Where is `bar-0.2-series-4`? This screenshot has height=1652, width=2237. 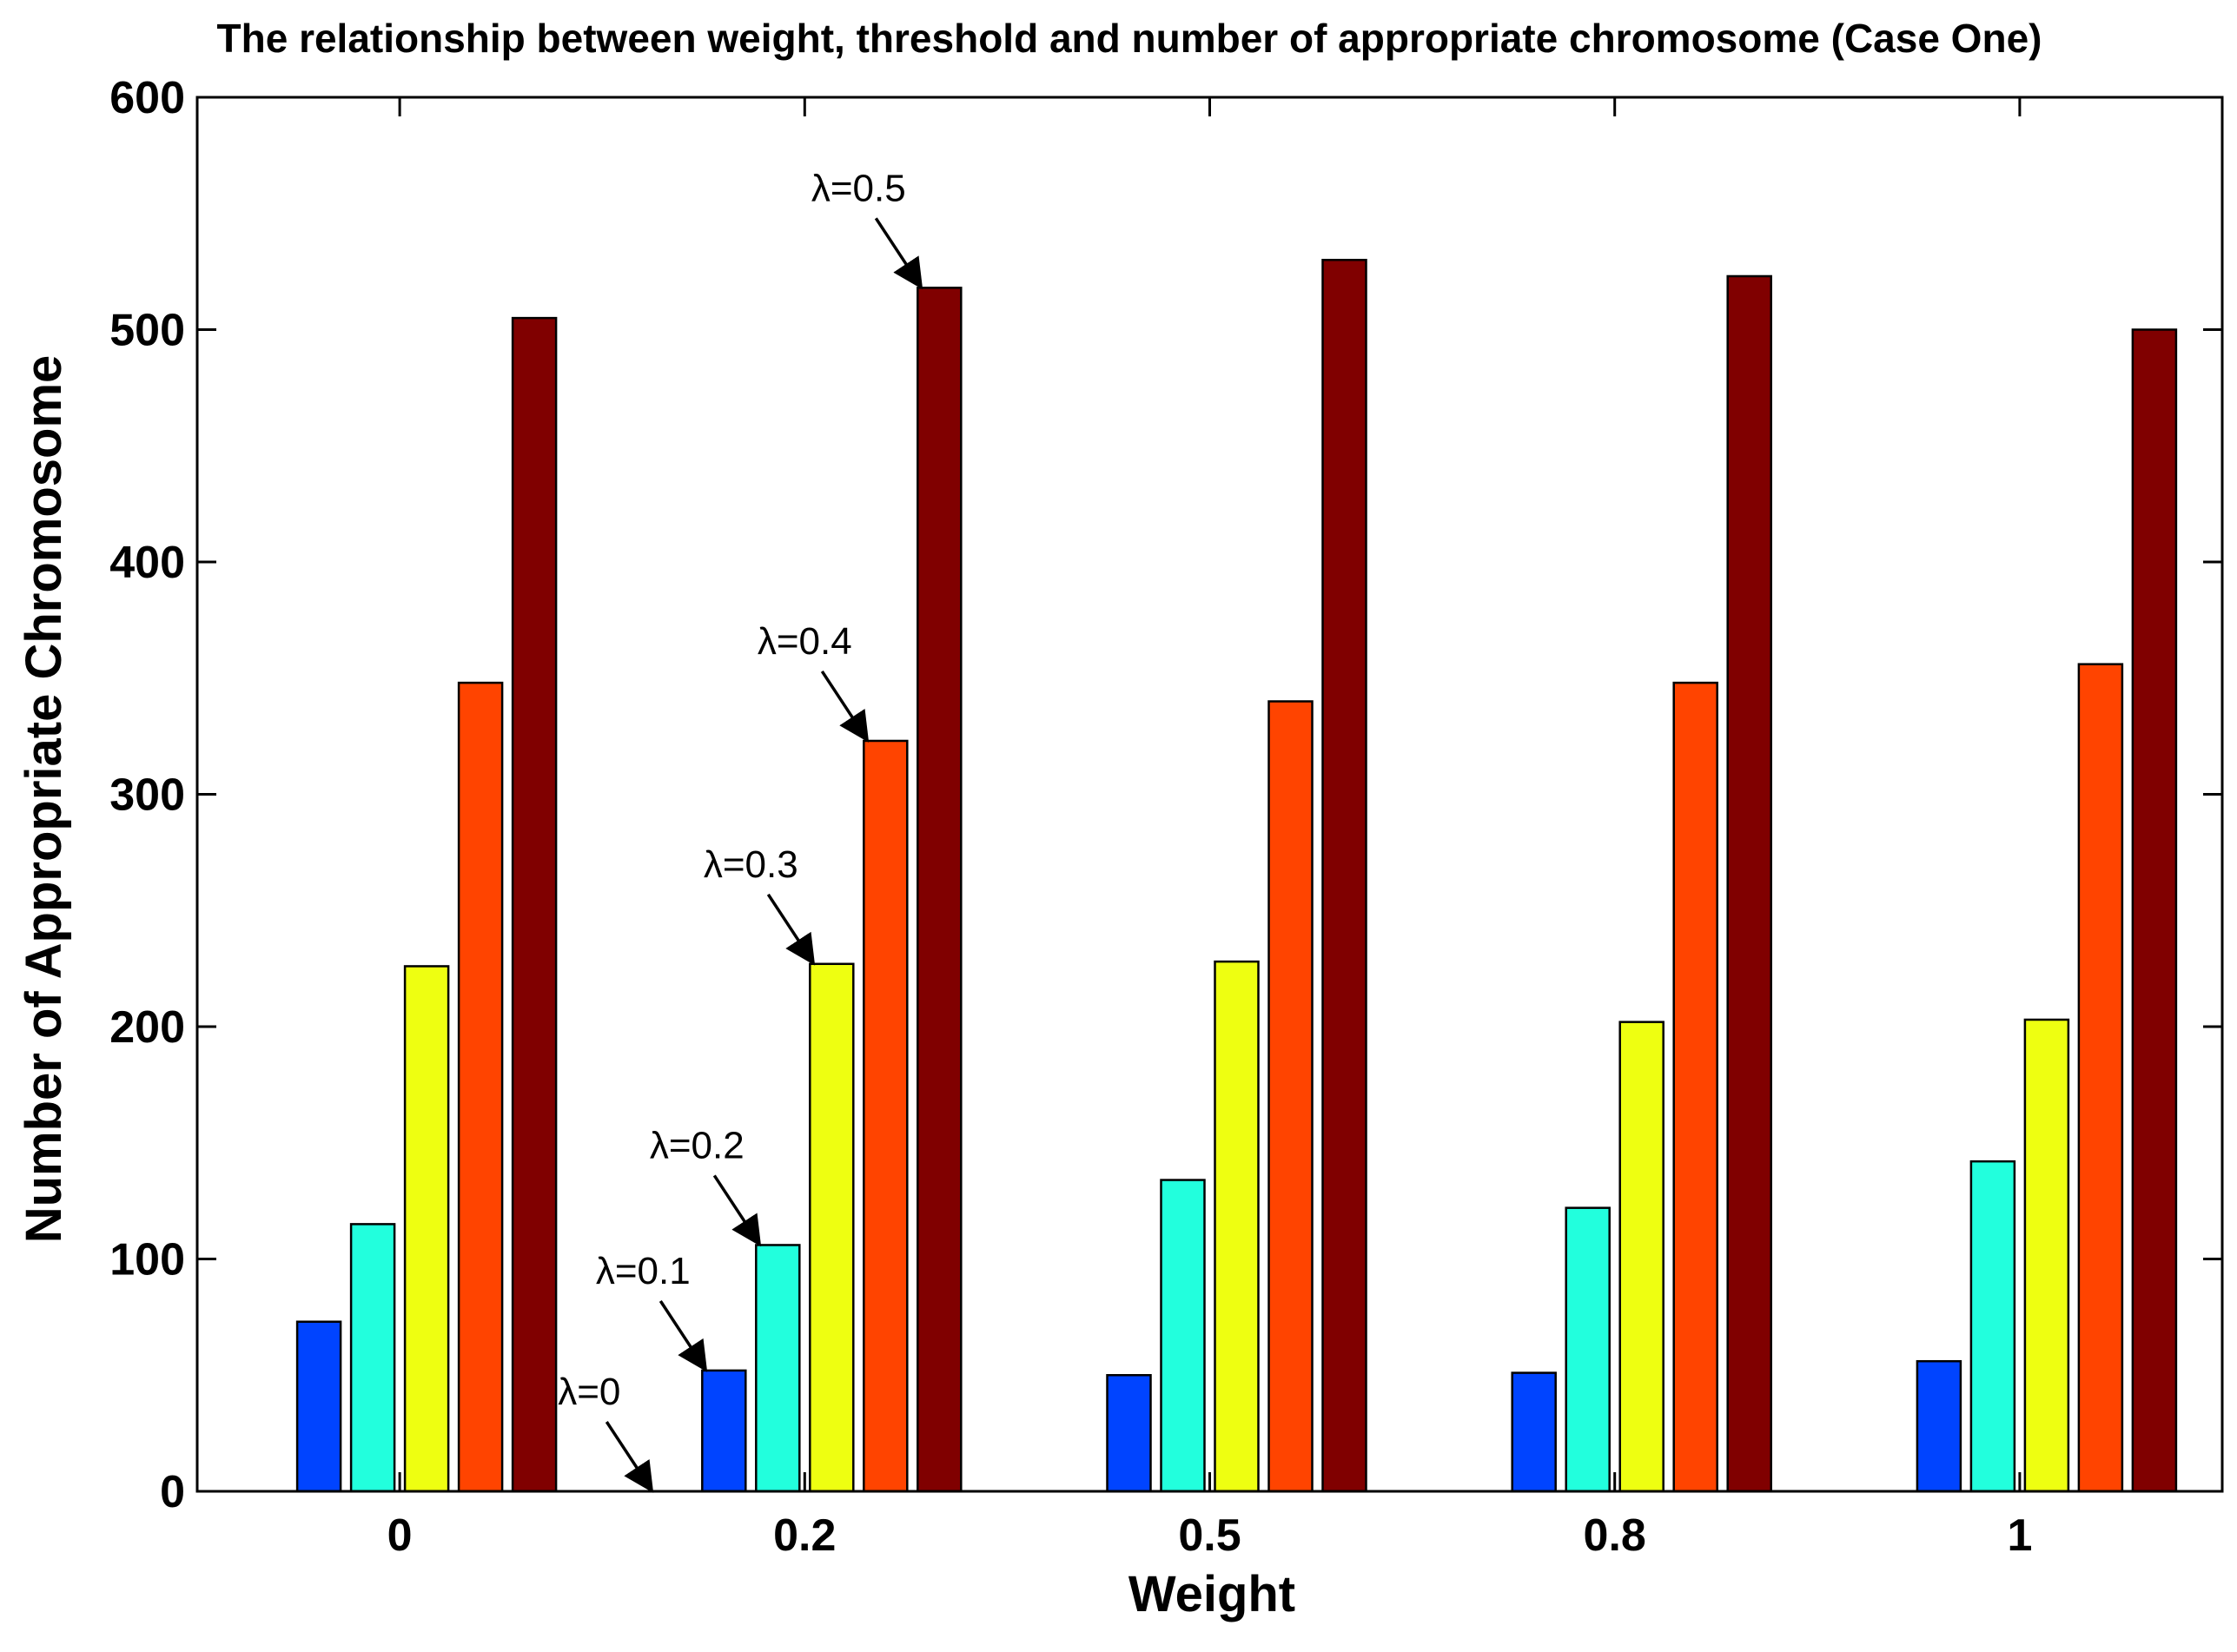
bar-0.2-series-4 is located at coordinates (886, 1116).